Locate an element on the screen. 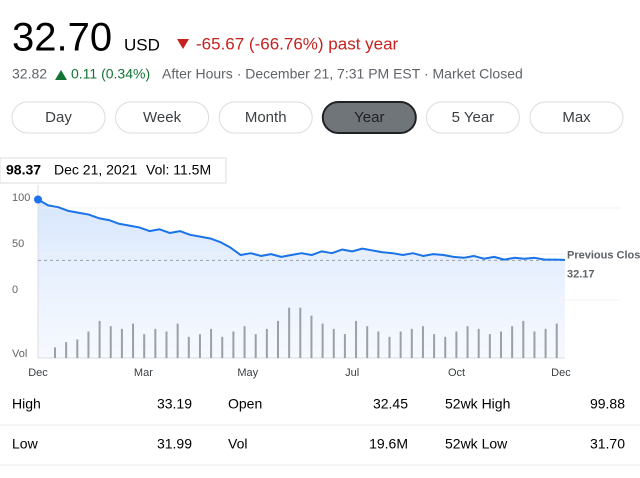 The height and width of the screenshot is (478, 640). currency: USD is located at coordinates (142, 44).